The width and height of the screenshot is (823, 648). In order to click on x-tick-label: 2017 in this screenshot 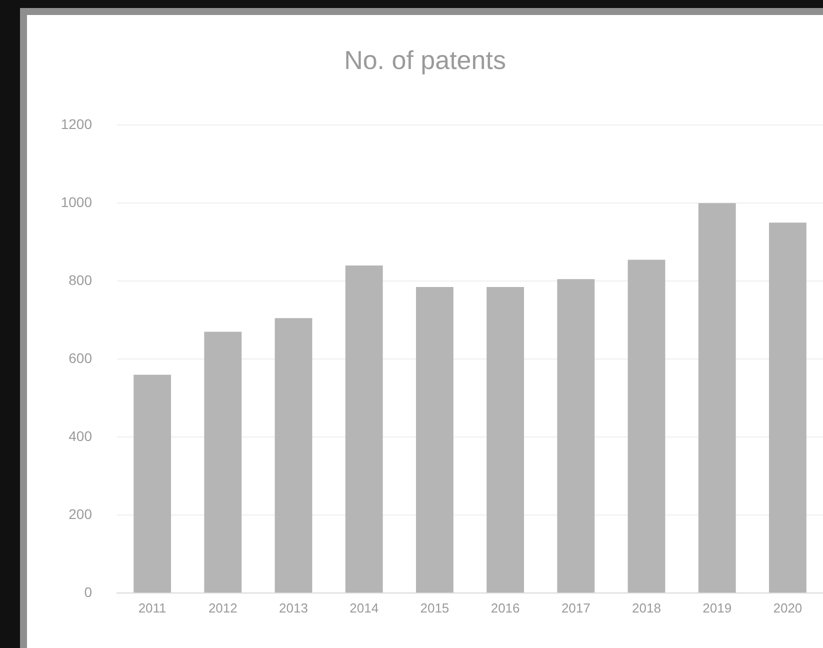, I will do `click(575, 608)`.